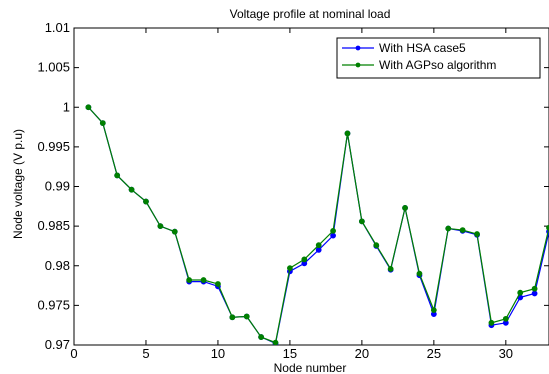  Describe the element at coordinates (310, 367) in the screenshot. I see `x-axis-title: Node number` at that location.